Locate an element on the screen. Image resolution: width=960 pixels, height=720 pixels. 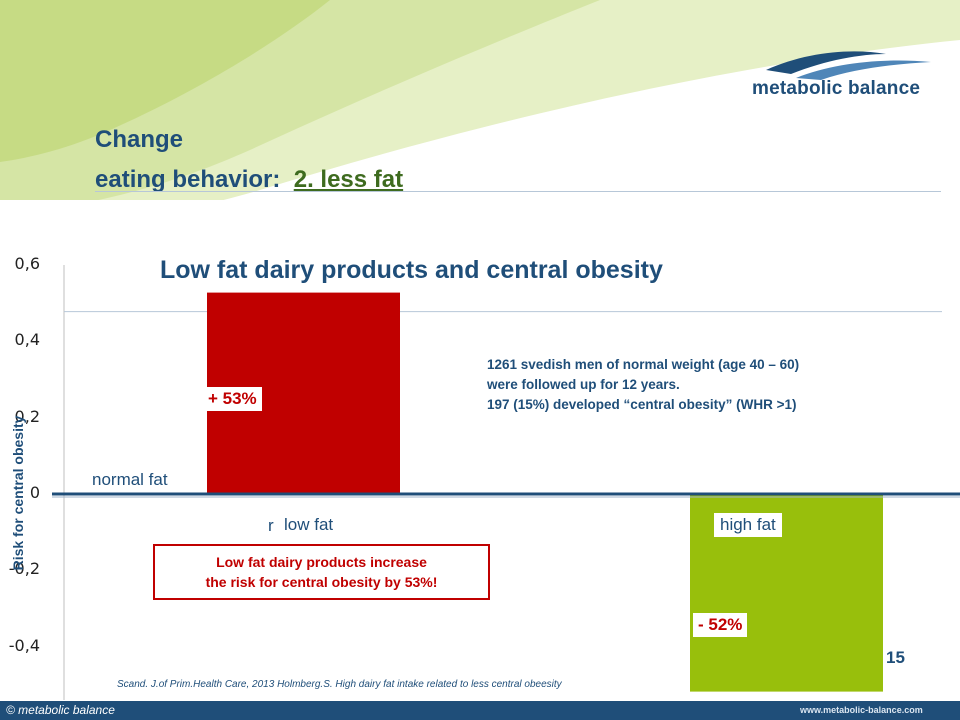
y-tick-label: 0,4 is located at coordinates (27, 340).